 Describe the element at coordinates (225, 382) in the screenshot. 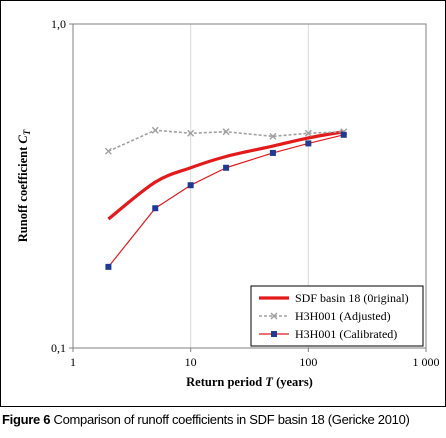

I see `x-axis-title-text: Return period` at that location.